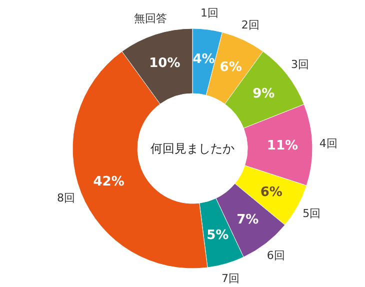 Image resolution: width=365 pixels, height=287 pixels. What do you see at coordinates (203, 60) in the screenshot?
I see `data-label: 4%` at bounding box center [203, 60].